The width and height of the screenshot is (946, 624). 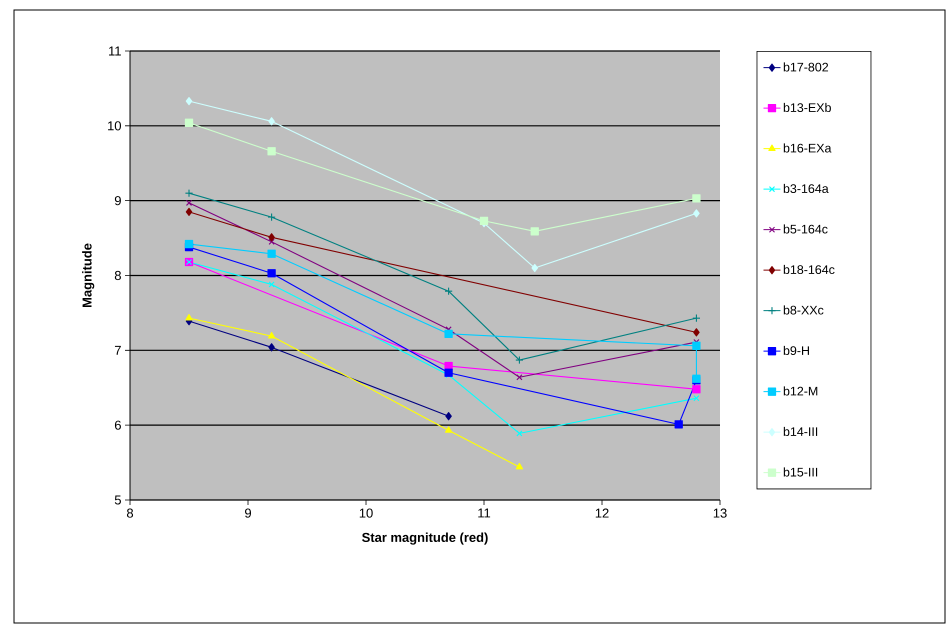 What do you see at coordinates (804, 310) in the screenshot?
I see `legend-label: b8-XXc` at bounding box center [804, 310].